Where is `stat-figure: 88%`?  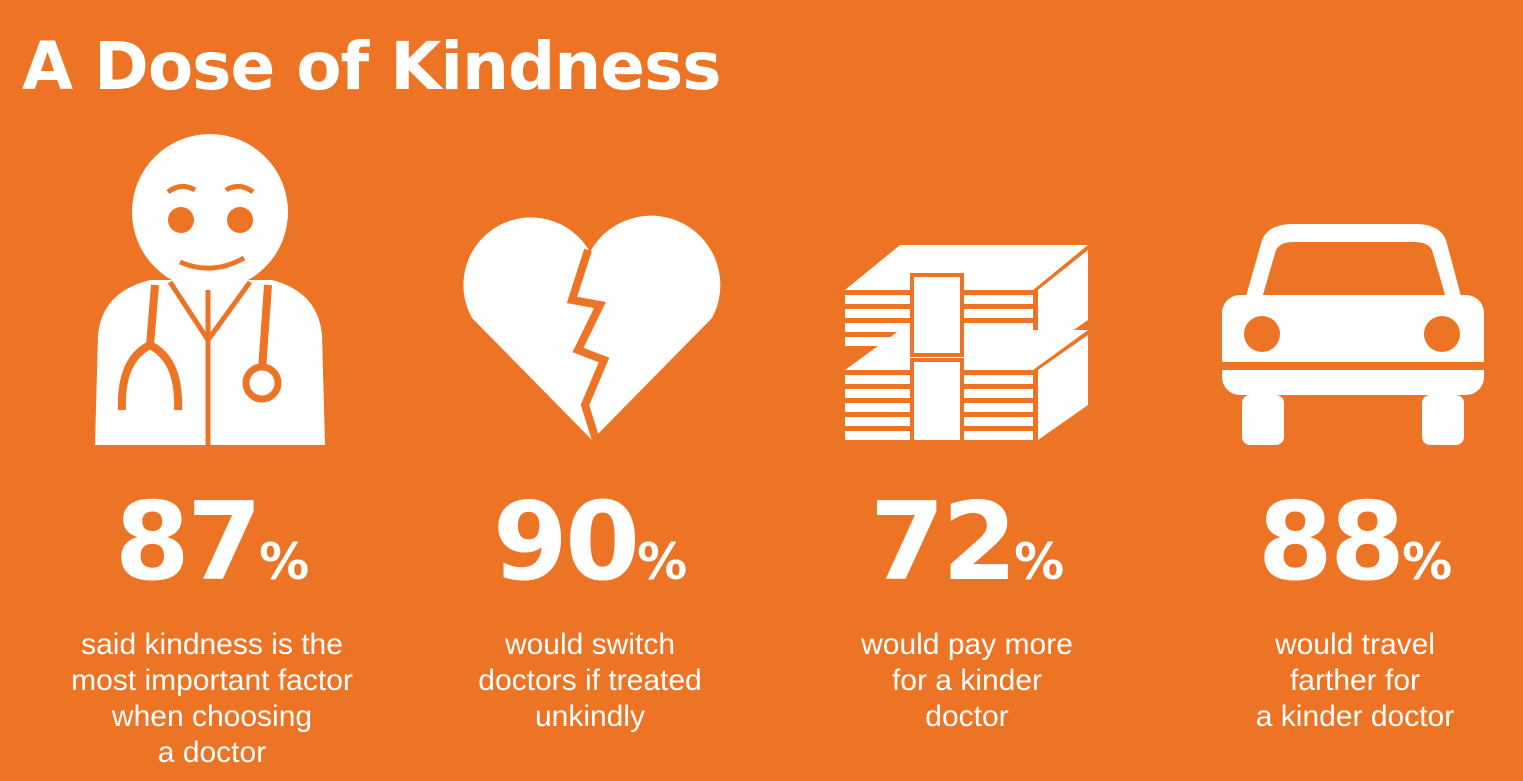 stat-figure: 88% is located at coordinates (1344, 552).